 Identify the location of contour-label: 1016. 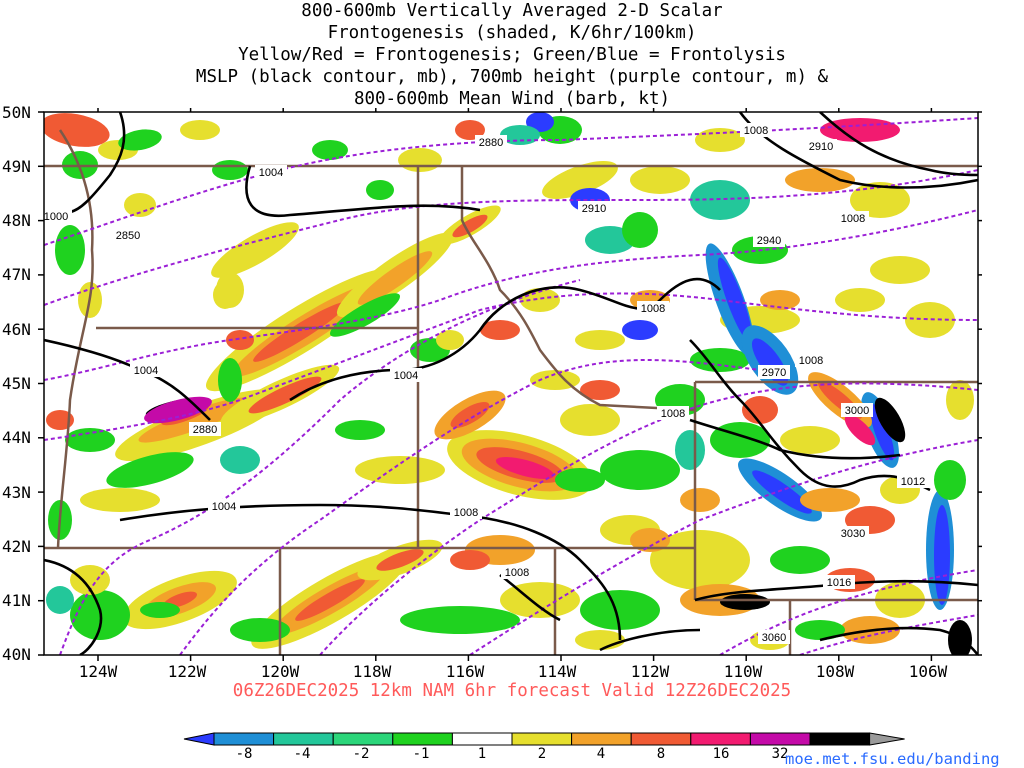
(839, 583).